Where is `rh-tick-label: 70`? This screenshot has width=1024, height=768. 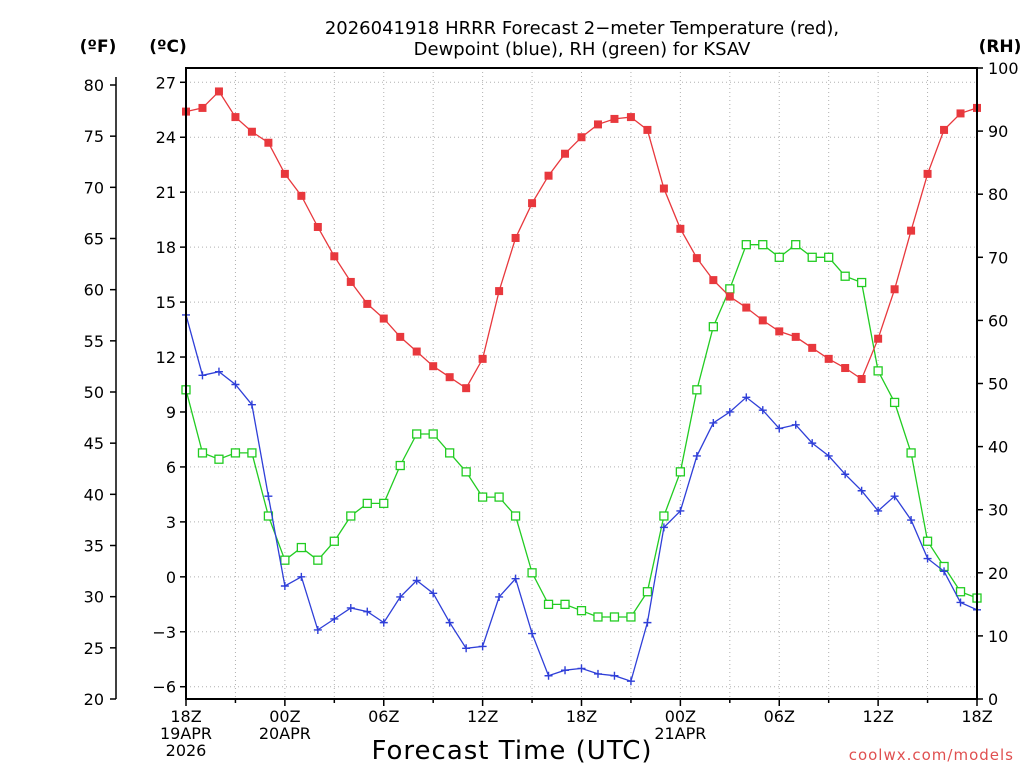 rh-tick-label: 70 is located at coordinates (998, 257).